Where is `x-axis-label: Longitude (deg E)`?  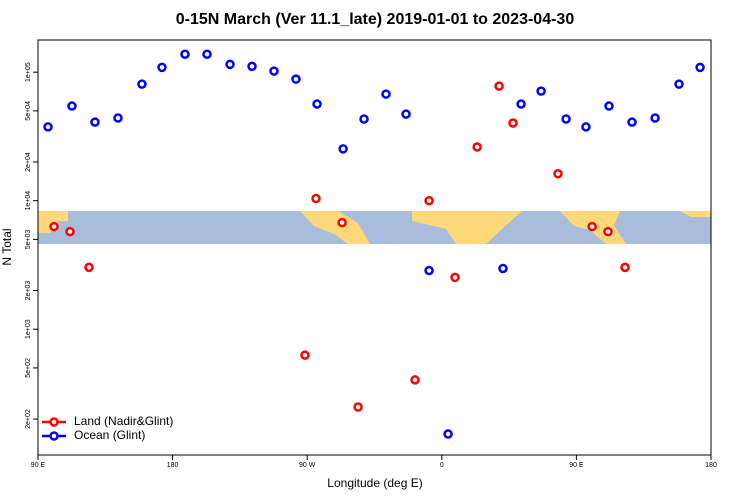
x-axis-label: Longitude (deg E) is located at coordinates (374, 483).